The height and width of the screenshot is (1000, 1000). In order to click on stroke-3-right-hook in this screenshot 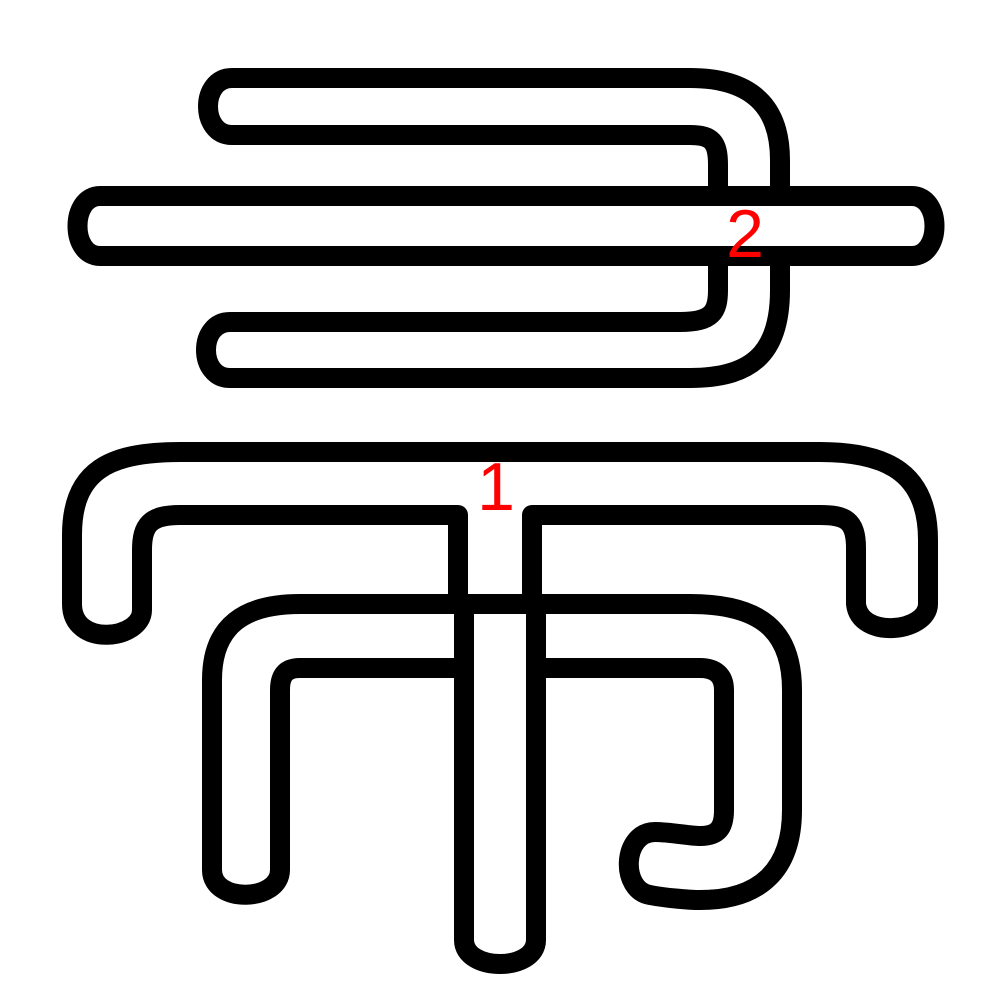, I will do `click(664, 752)`.